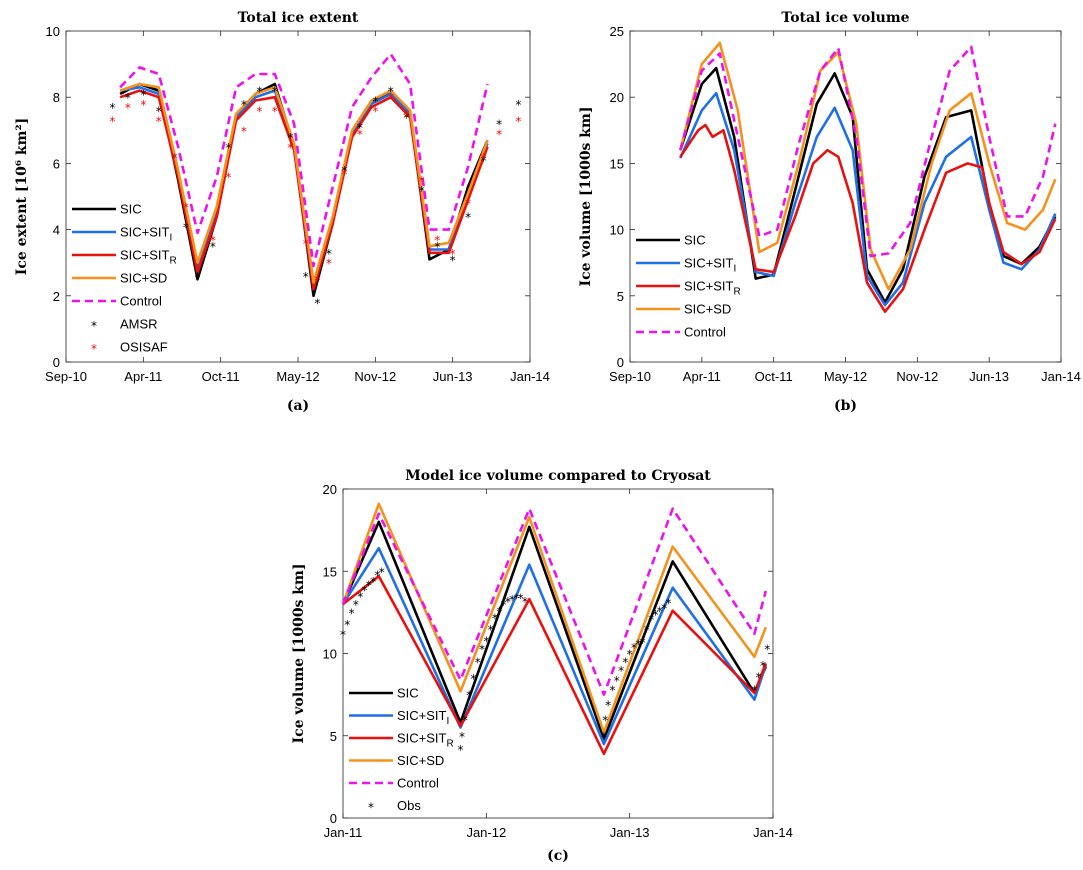 This screenshot has height=870, width=1083. I want to click on legend-label: SIC+SITR, so click(712, 288).